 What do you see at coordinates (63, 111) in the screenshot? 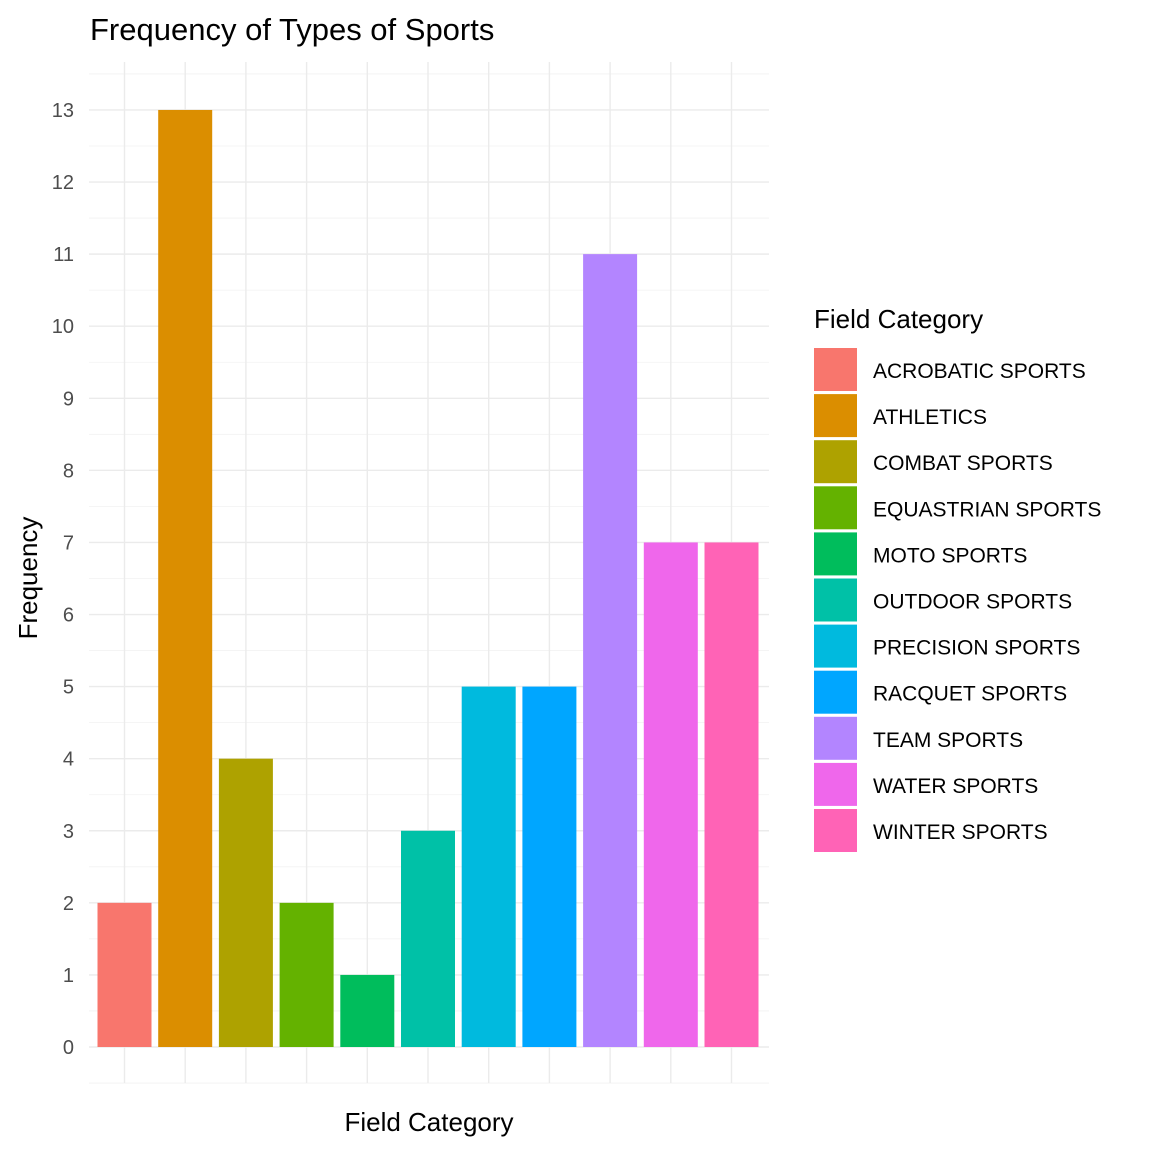
I see `y-tick-label: 13` at bounding box center [63, 111].